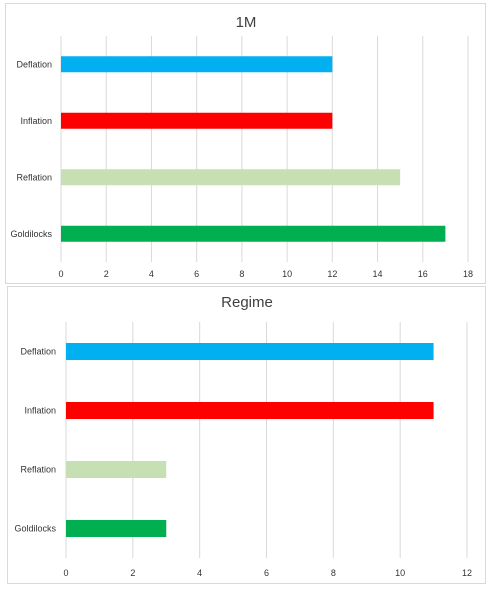 This screenshot has height=591, width=493. Describe the element at coordinates (423, 274) in the screenshot. I see `x-tick-label: 16` at that location.